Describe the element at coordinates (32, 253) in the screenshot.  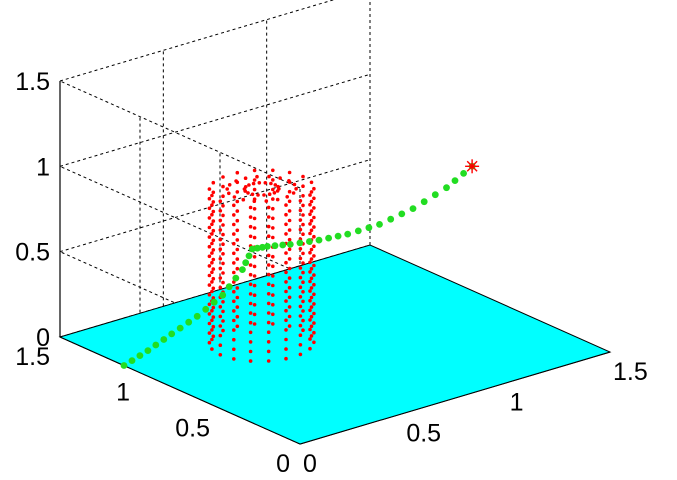
I see `z-tick-label: 0.5` at that location.